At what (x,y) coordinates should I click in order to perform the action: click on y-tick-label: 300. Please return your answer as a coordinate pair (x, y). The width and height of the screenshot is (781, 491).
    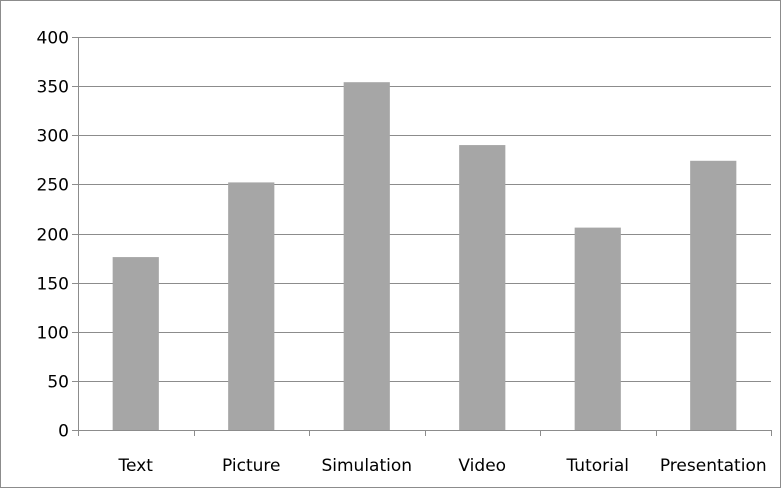
    Looking at the image, I should click on (53, 137).